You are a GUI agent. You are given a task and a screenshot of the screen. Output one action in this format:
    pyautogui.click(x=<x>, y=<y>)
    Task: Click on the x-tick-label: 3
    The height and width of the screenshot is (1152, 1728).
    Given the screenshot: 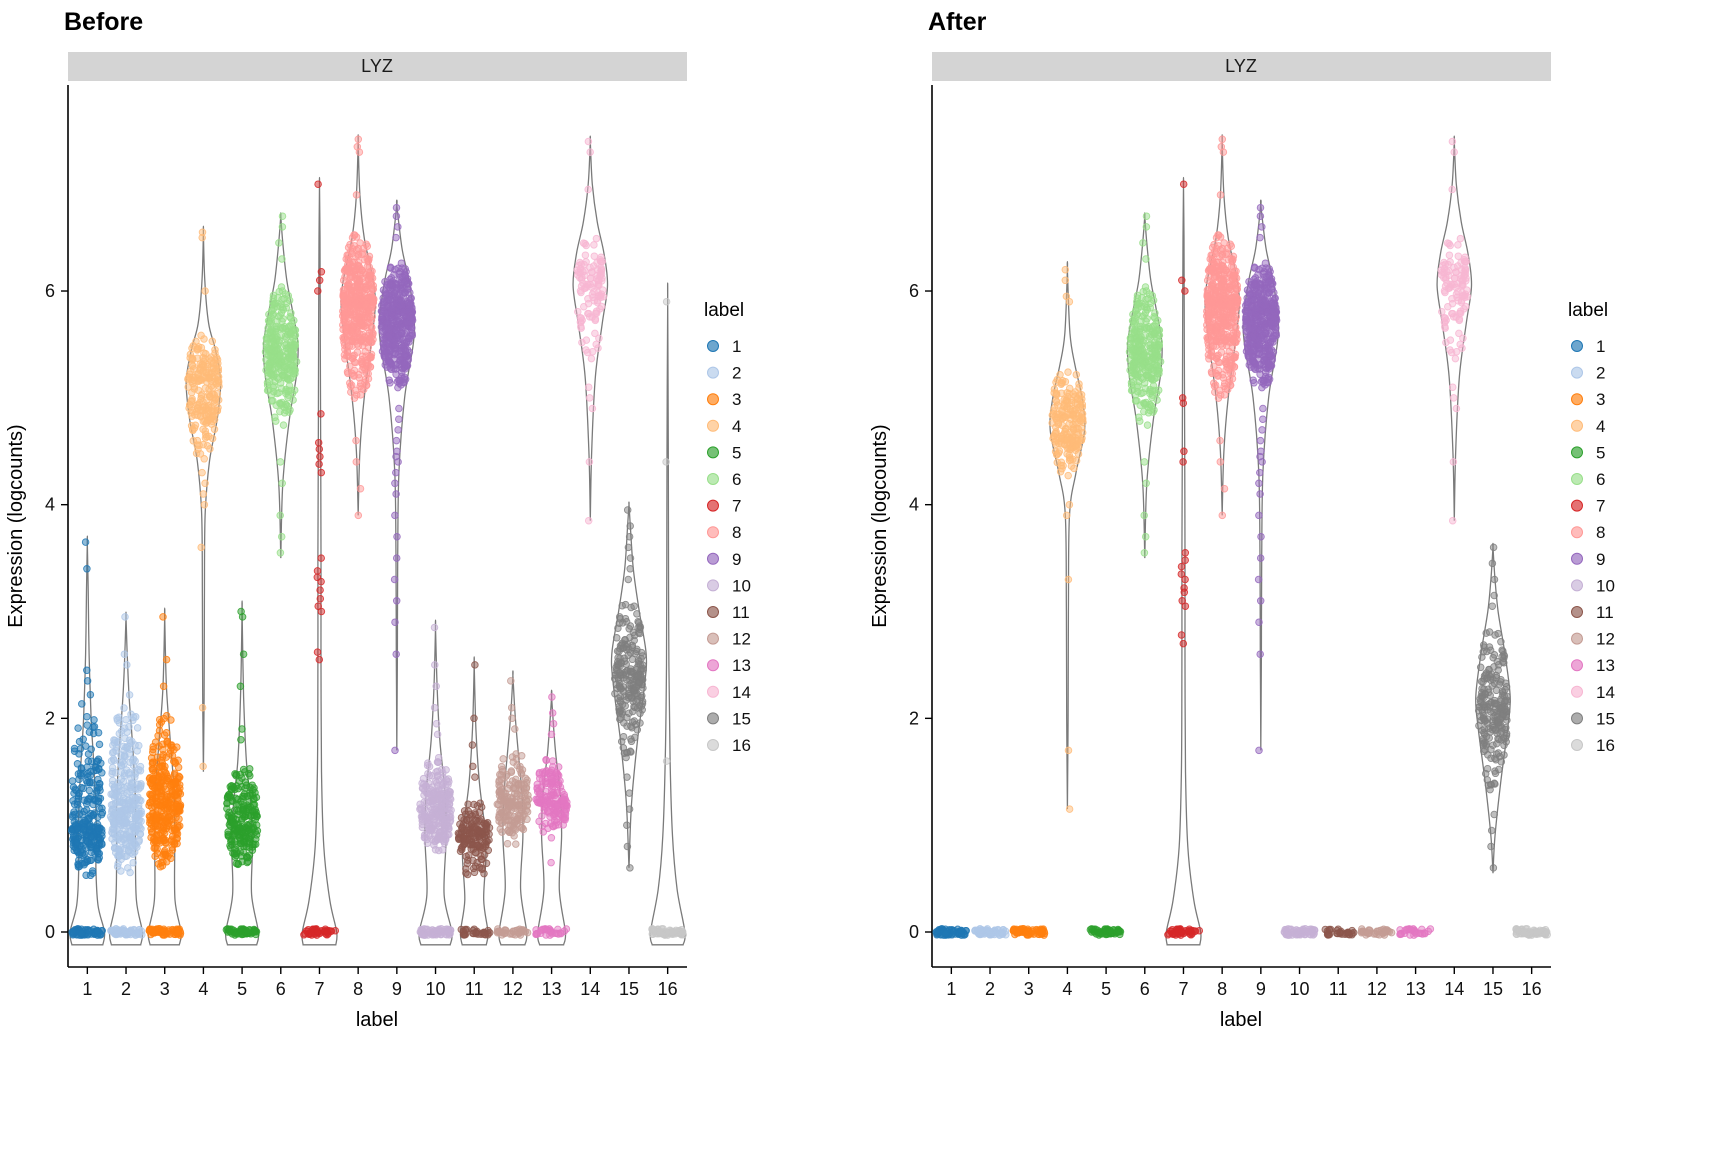 What is the action you would take?
    pyautogui.click(x=1029, y=989)
    